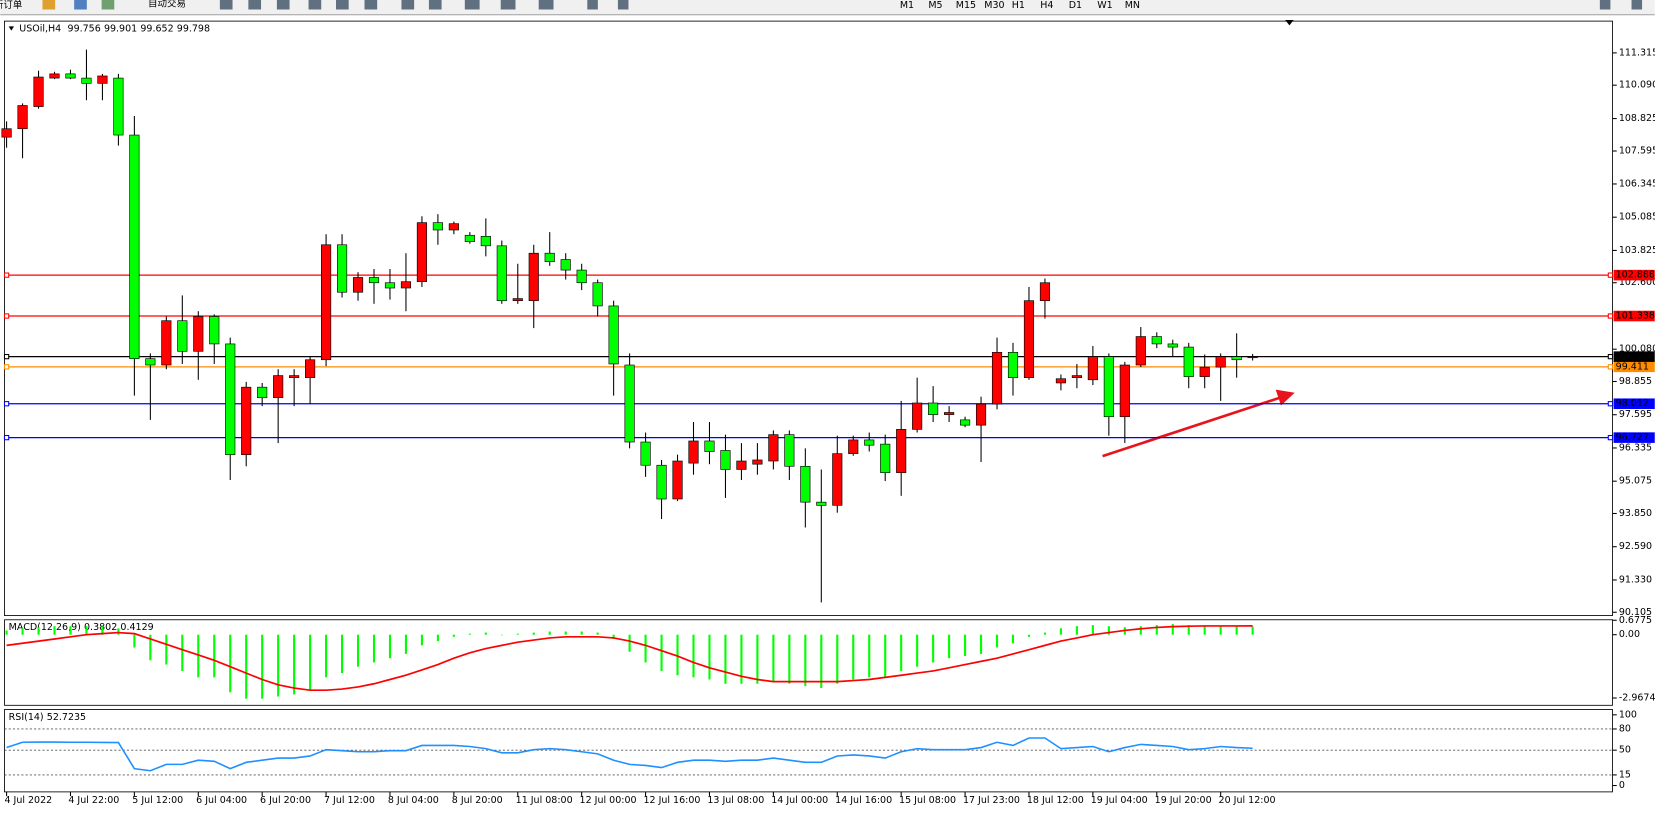 The width and height of the screenshot is (1655, 813). What do you see at coordinates (1625, 728) in the screenshot?
I see `y-tick-label: 80` at bounding box center [1625, 728].